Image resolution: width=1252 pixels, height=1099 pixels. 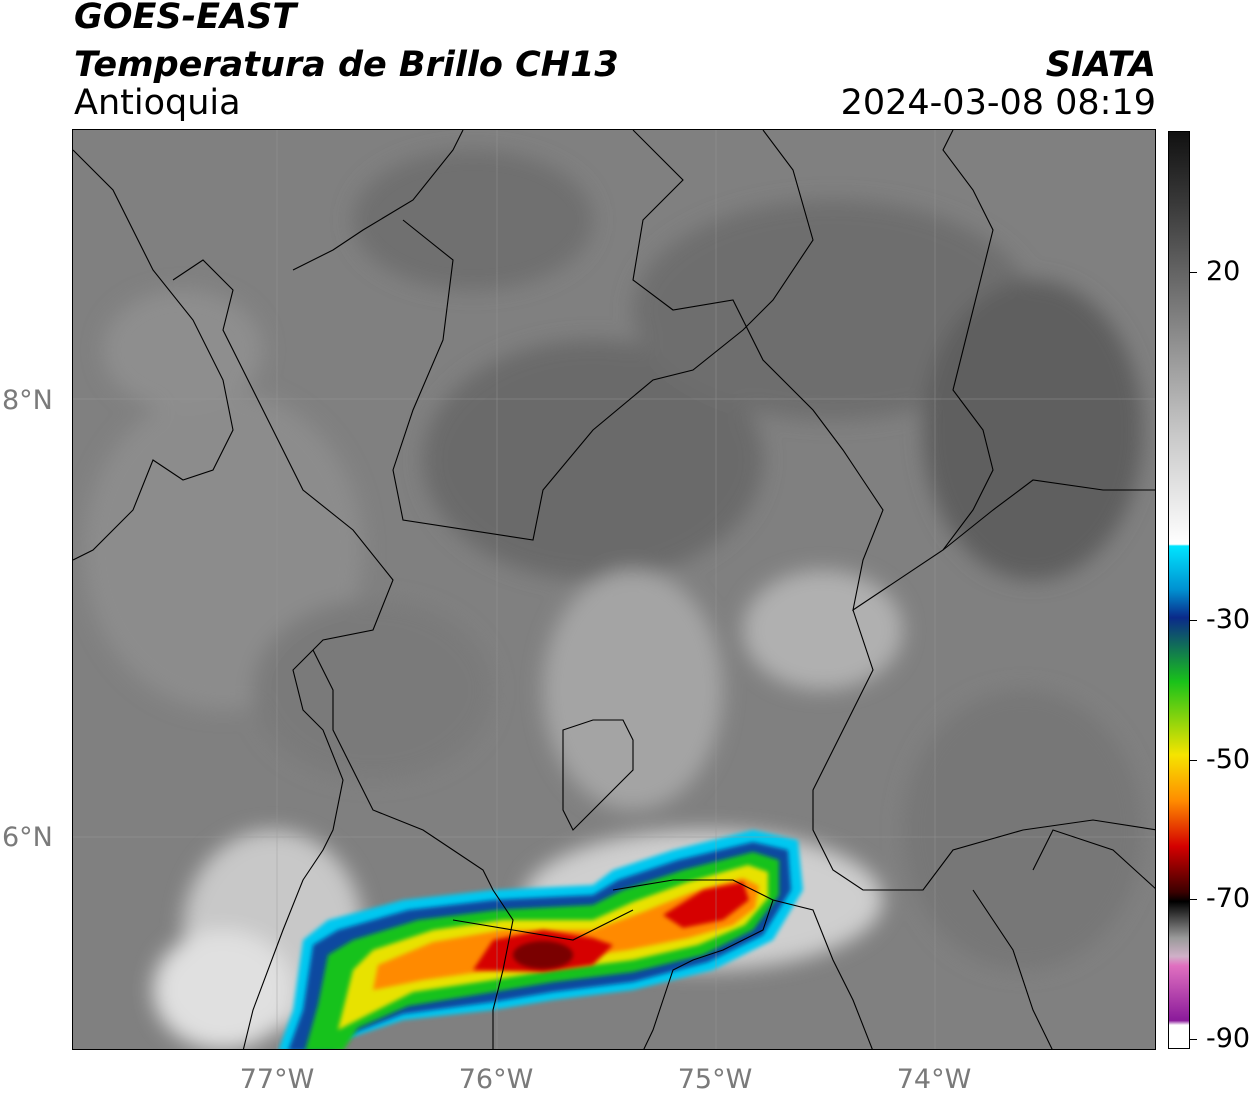 What do you see at coordinates (27, 837) in the screenshot?
I see `lat-label-6n: 6°N` at bounding box center [27, 837].